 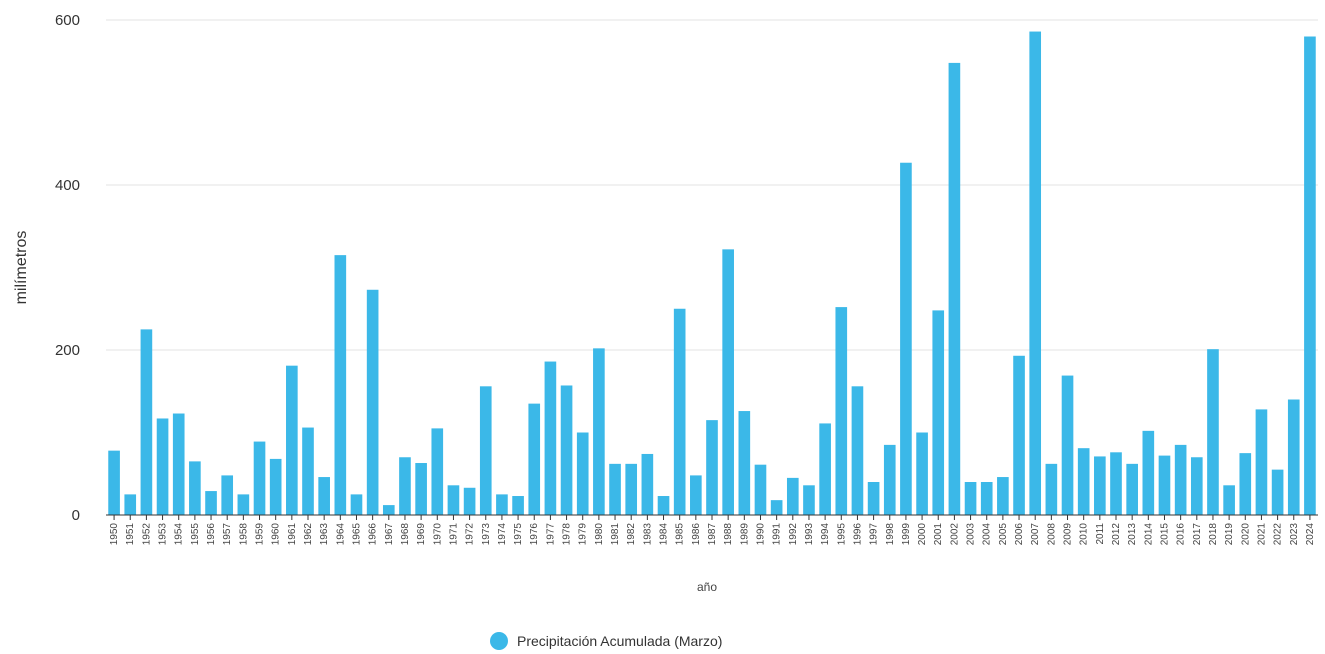 What do you see at coordinates (744, 534) in the screenshot?
I see `x-tick-label: 1989` at bounding box center [744, 534].